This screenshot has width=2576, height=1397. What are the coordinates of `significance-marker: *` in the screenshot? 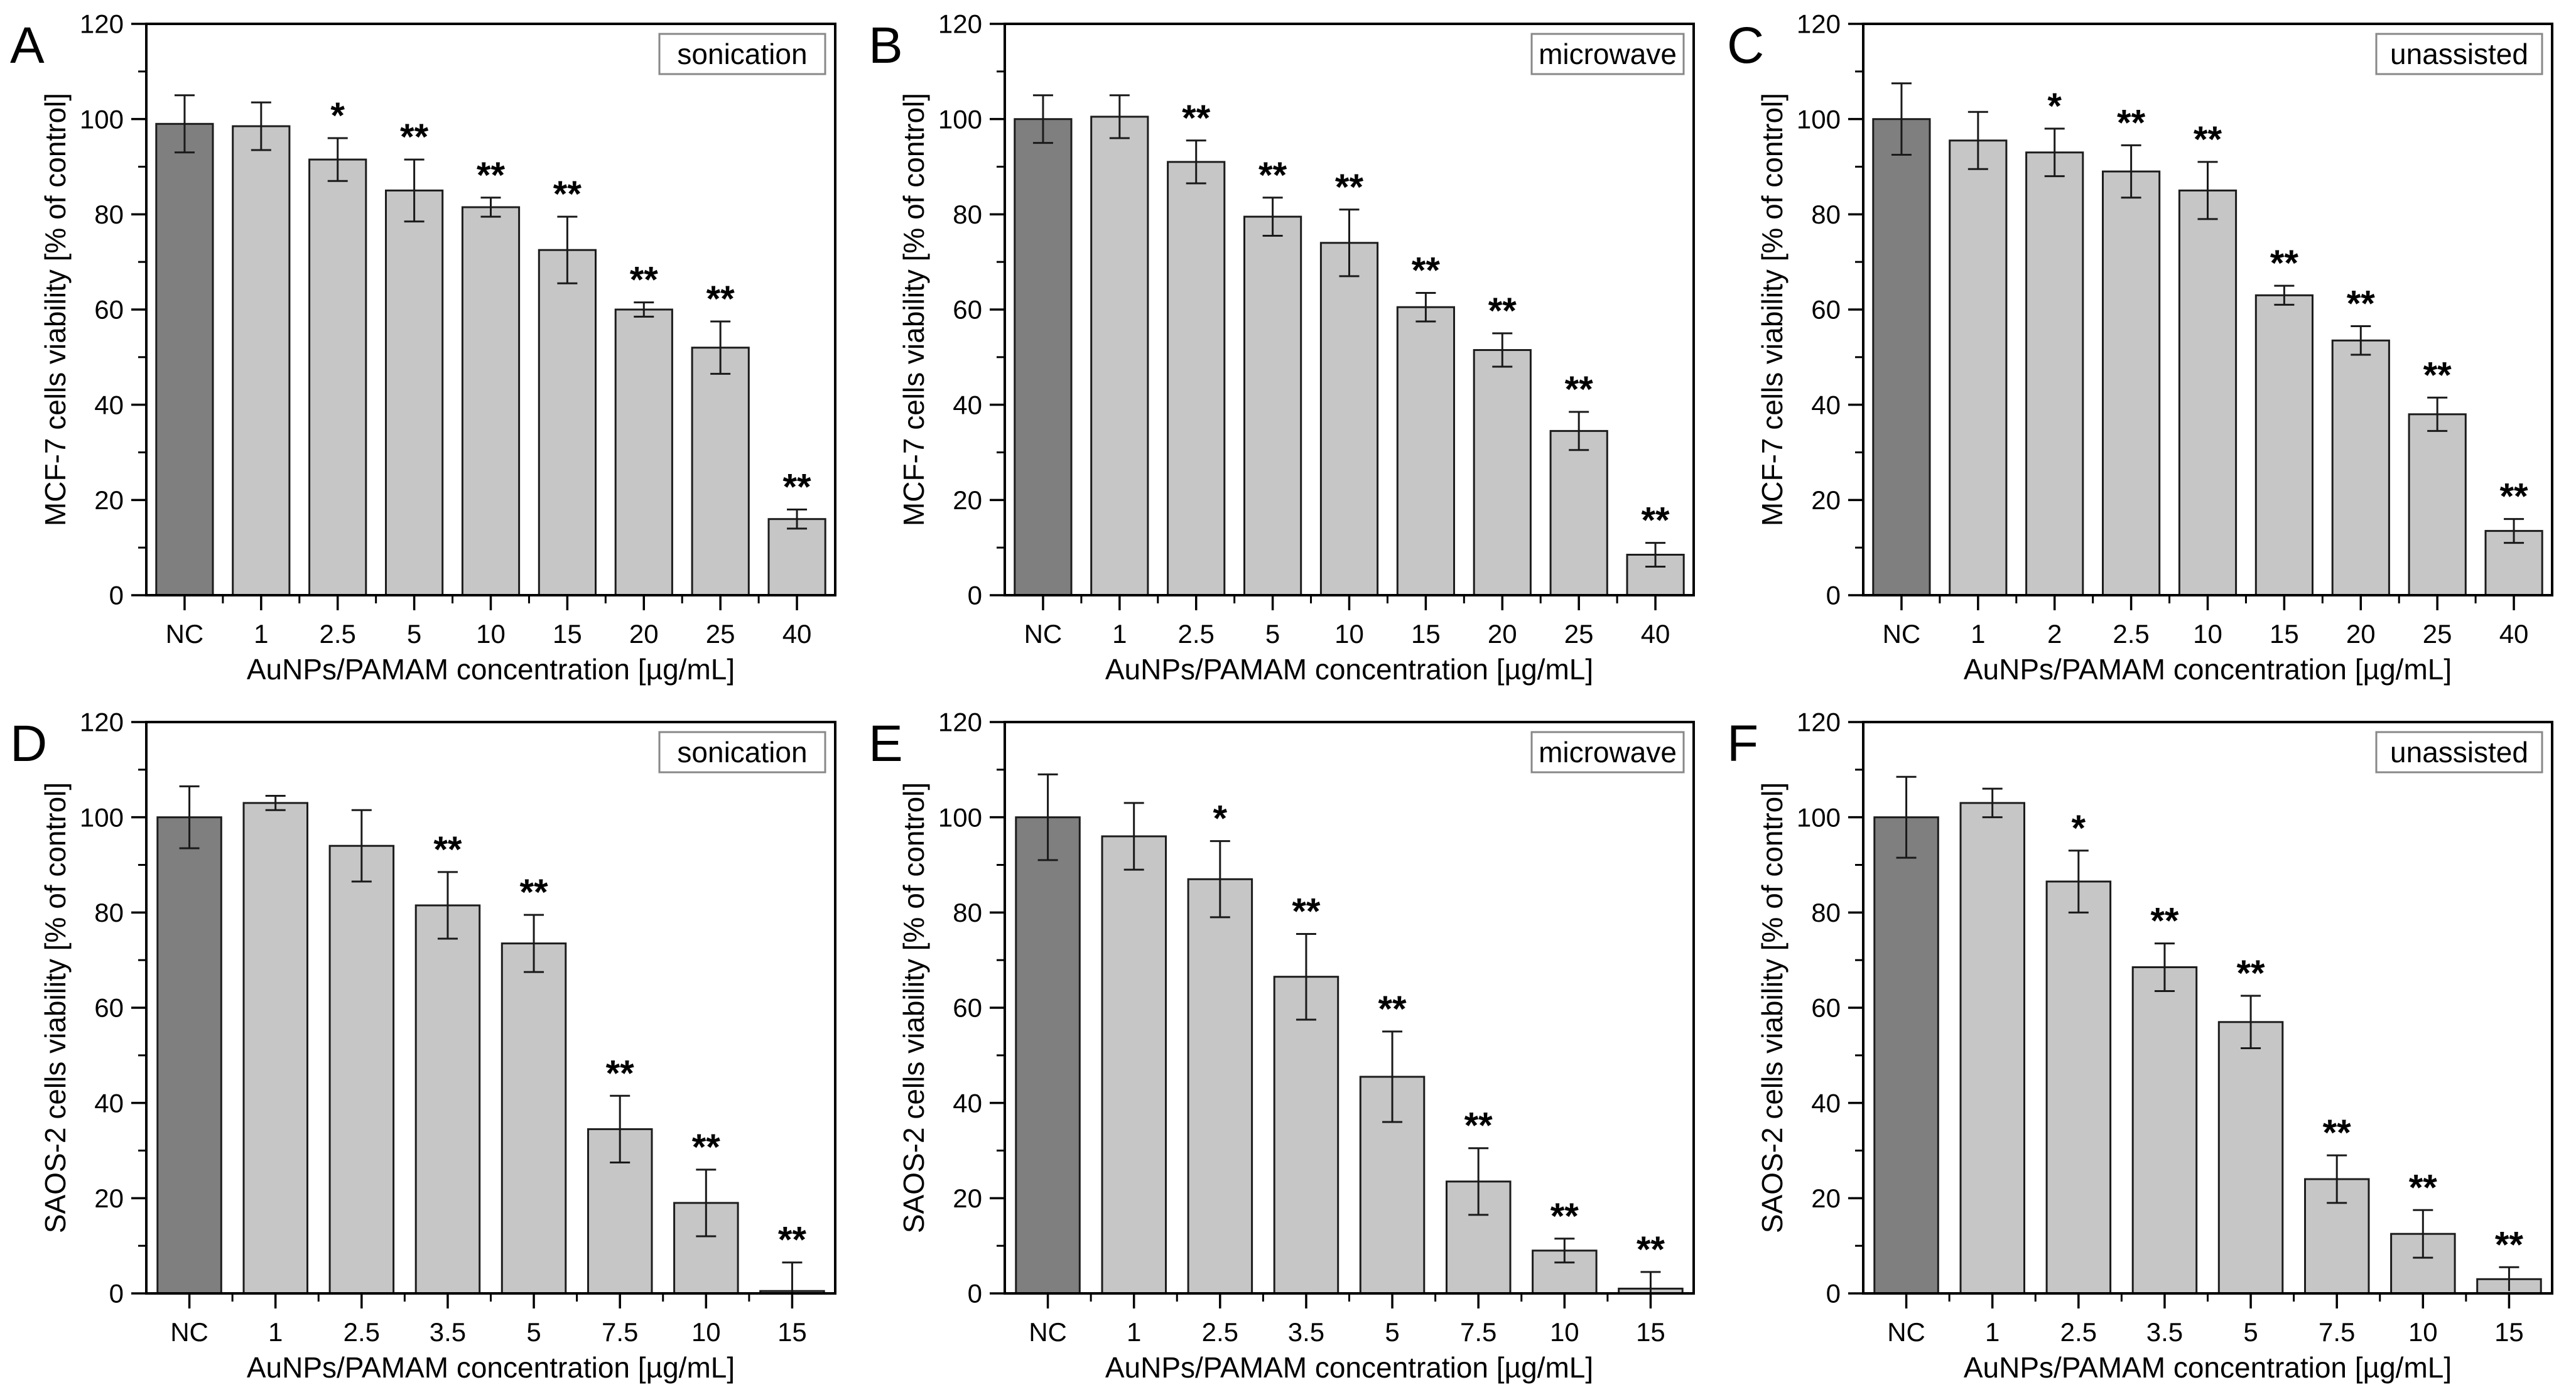 It's located at (2055, 107).